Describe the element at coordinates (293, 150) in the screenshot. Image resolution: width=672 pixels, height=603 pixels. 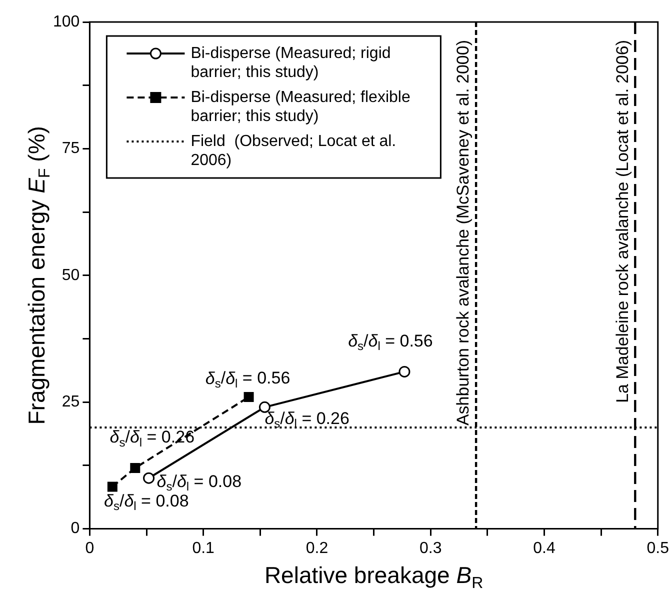
I see `legend-label: Field (Observed; Locat et al. 2006)` at that location.